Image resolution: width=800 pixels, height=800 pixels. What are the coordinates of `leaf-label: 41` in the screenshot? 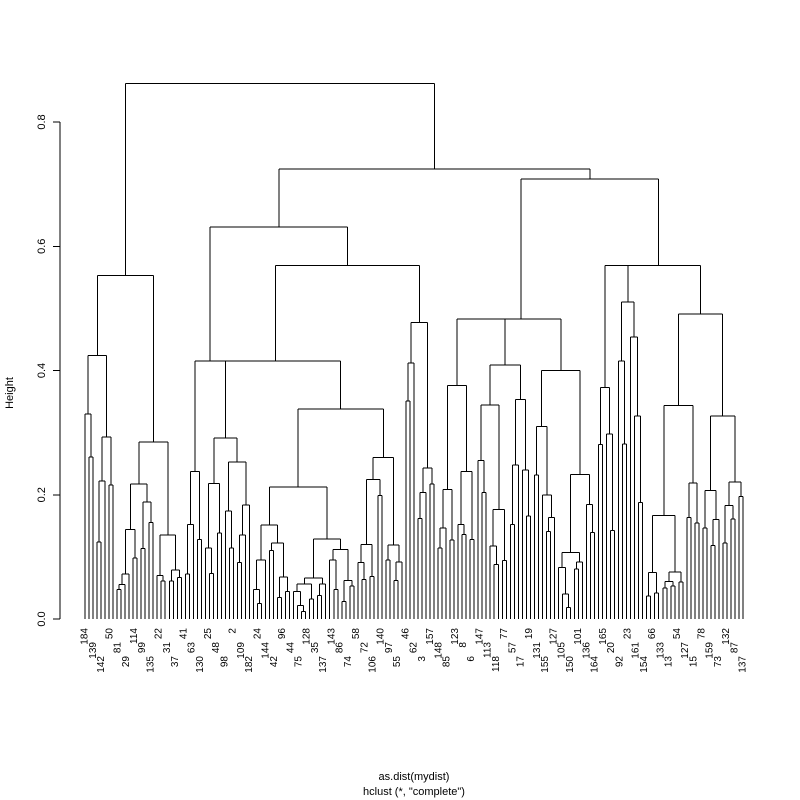 It's located at (183, 634).